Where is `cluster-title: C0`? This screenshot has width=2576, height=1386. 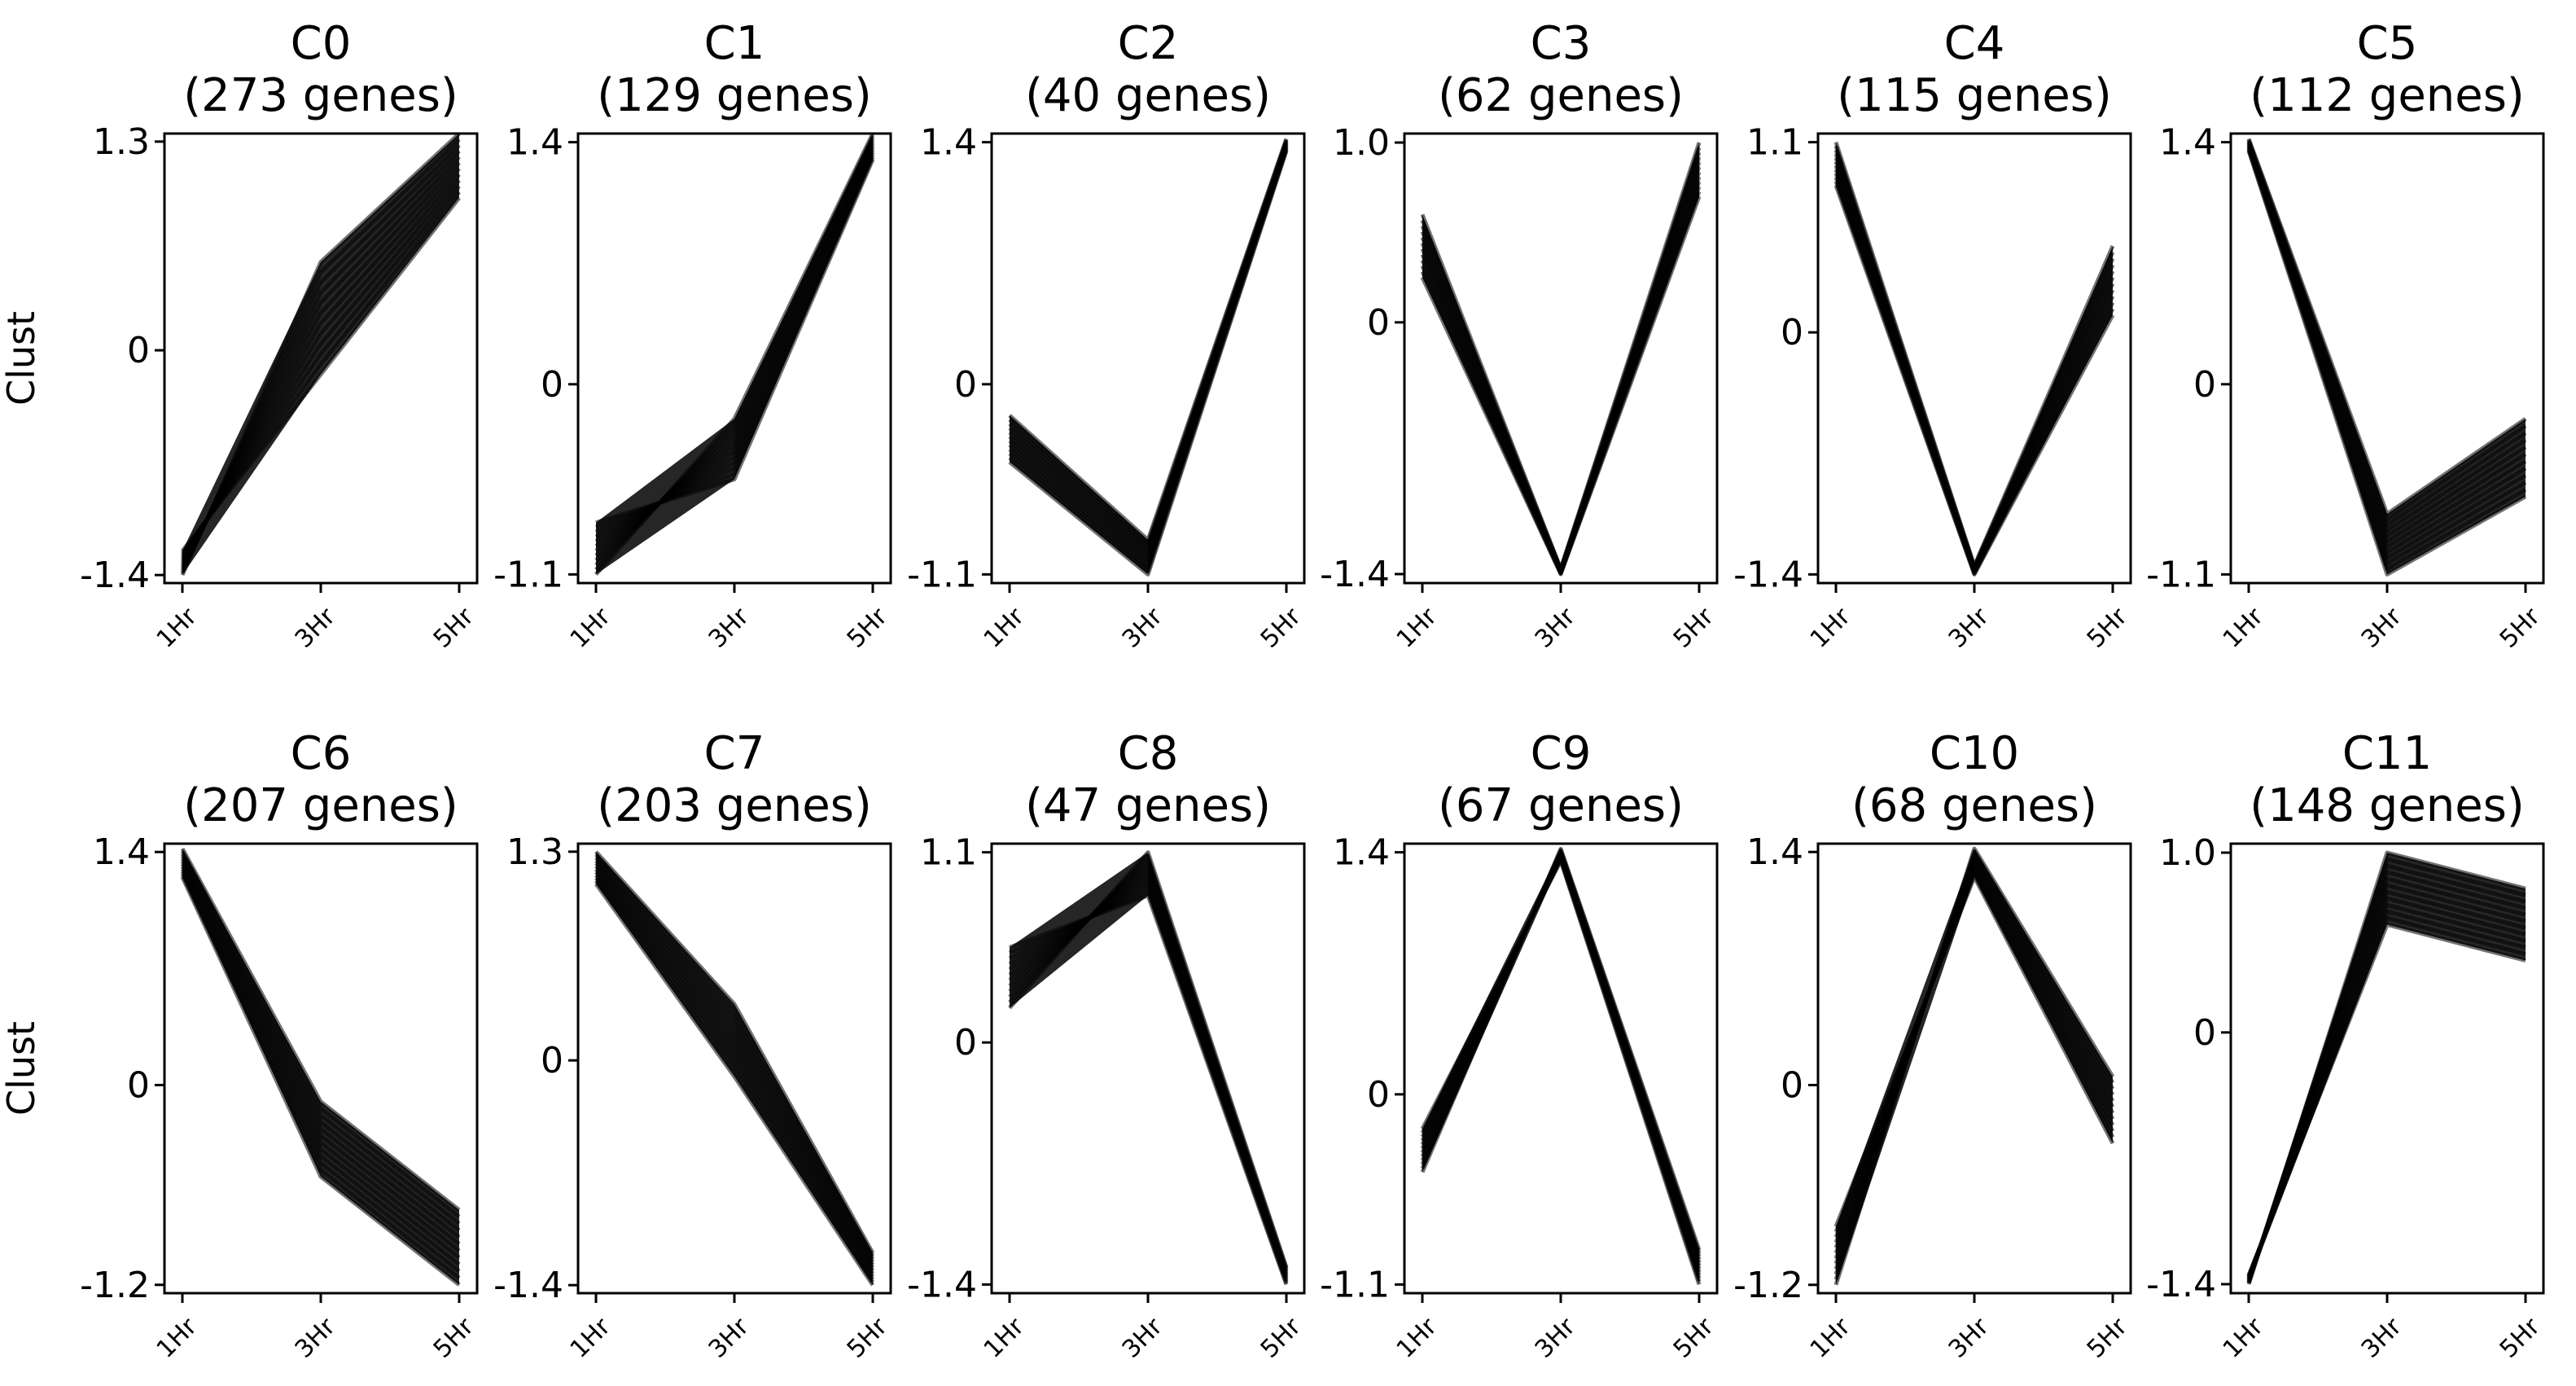 cluster-title: C0 is located at coordinates (321, 43).